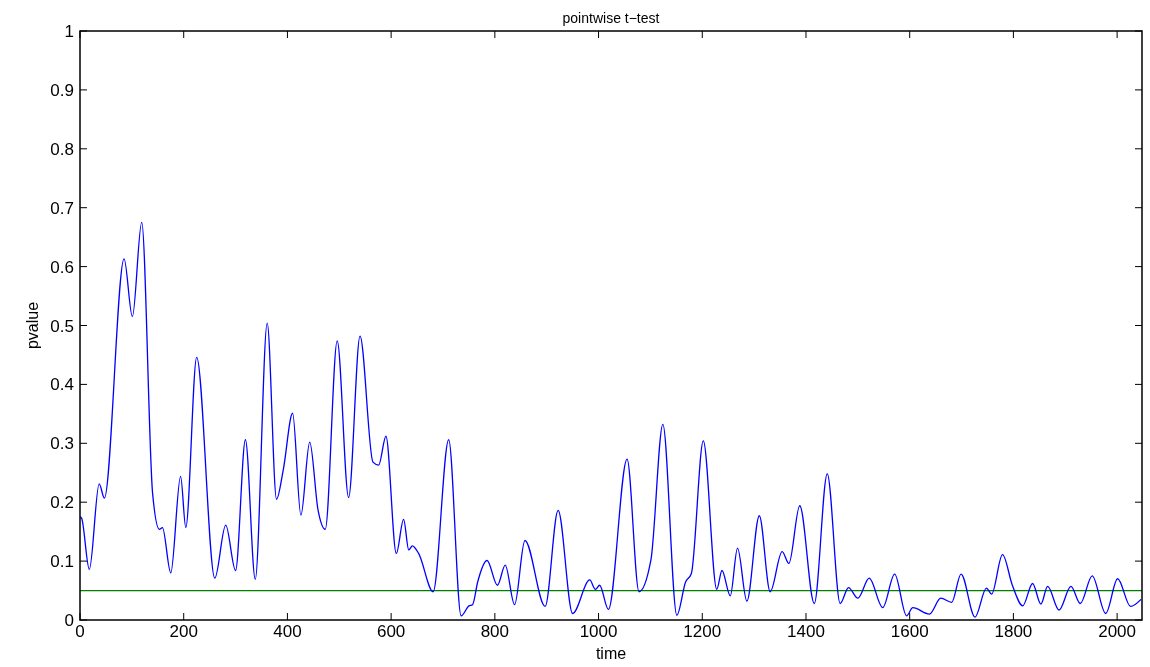 The height and width of the screenshot is (667, 1150). I want to click on y-tick-label: 0.4, so click(62, 385).